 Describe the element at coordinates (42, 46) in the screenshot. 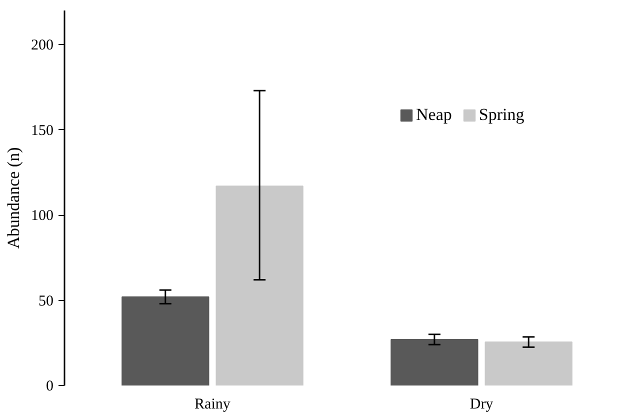

I see `y-tick-label: 200` at that location.